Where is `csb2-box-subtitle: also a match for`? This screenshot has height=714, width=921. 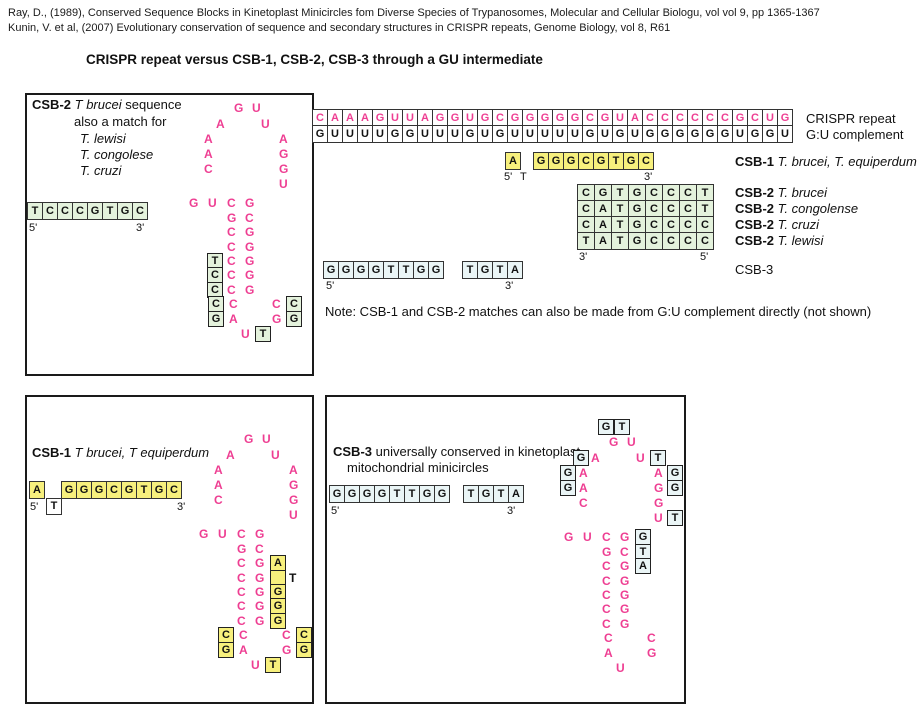 csb2-box-subtitle: also a match for is located at coordinates (120, 121).